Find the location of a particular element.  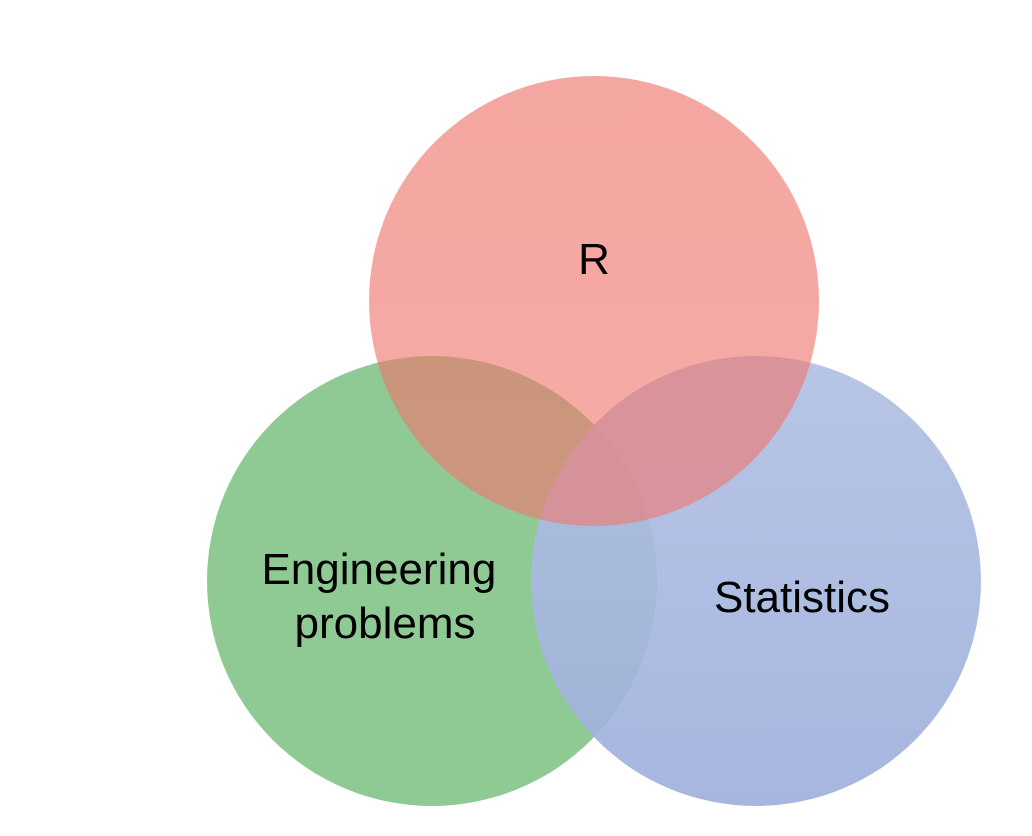

label-r: R is located at coordinates (594, 259).